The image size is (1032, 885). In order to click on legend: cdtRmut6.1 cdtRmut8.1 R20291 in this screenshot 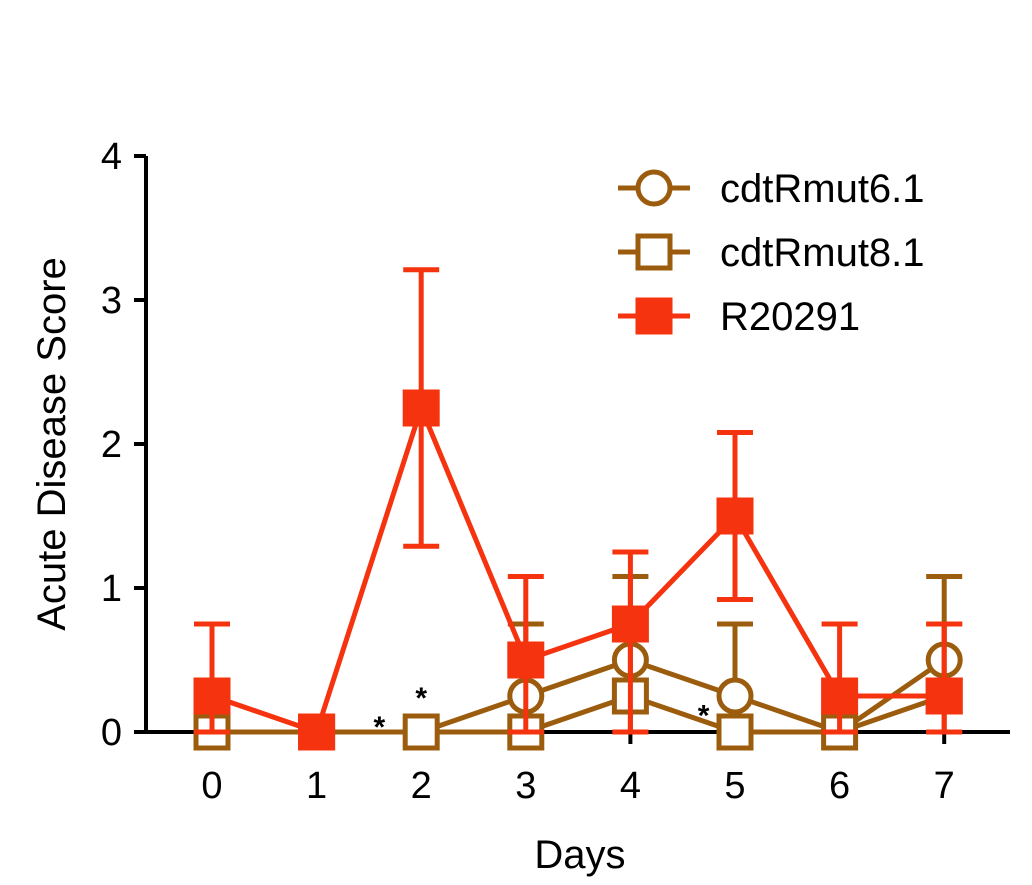, I will do `click(771, 253)`.